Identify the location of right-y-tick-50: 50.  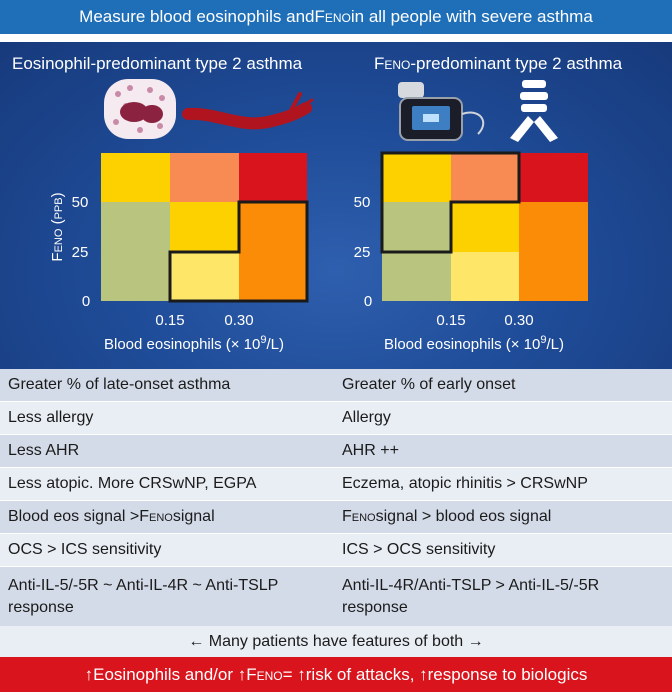
(362, 202).